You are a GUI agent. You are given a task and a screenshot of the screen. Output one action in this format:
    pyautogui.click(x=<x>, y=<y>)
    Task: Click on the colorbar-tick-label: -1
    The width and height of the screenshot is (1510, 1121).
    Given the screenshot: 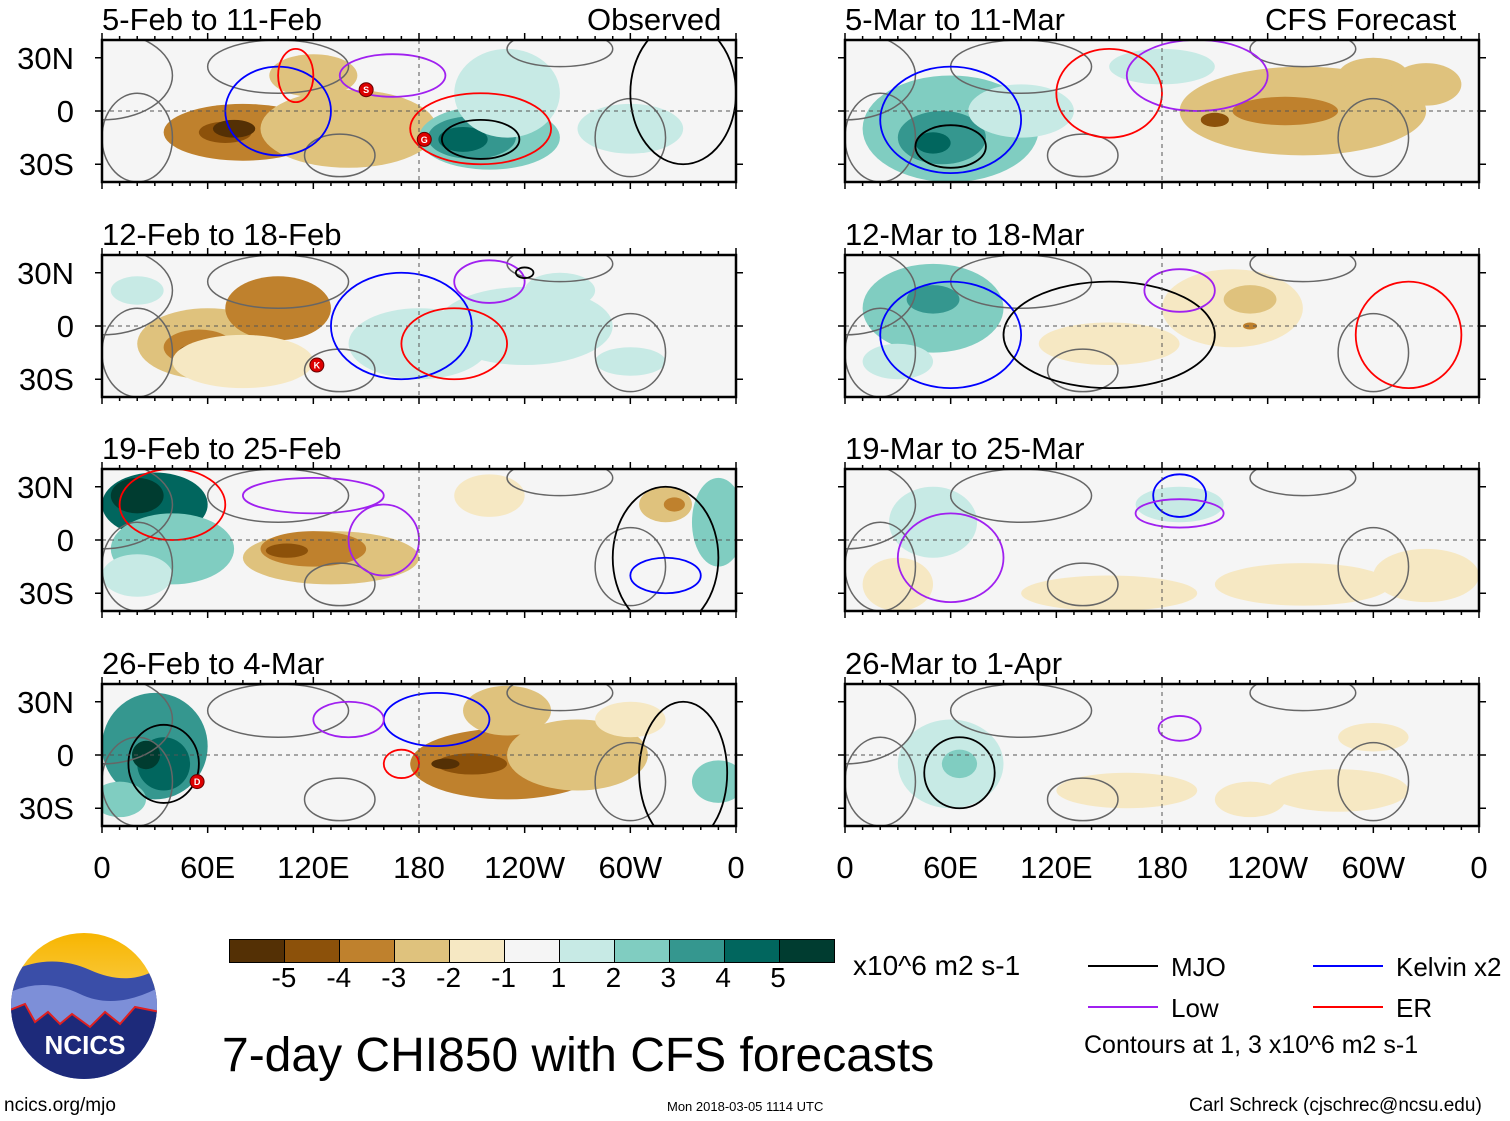 What is the action you would take?
    pyautogui.click(x=503, y=977)
    